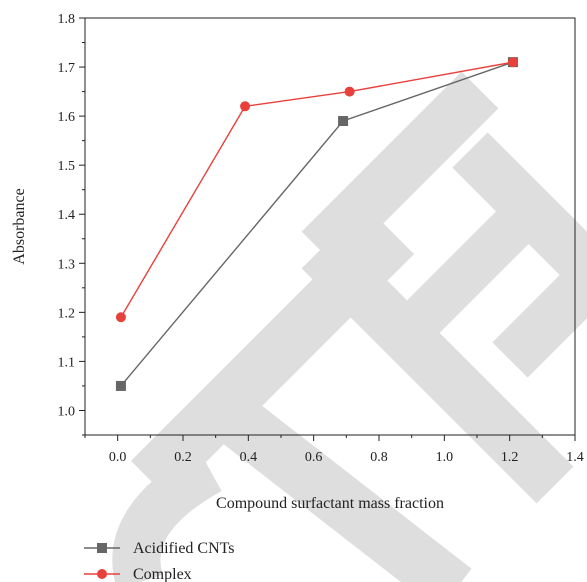 This screenshot has height=582, width=587. Describe the element at coordinates (183, 457) in the screenshot. I see `x-tick-label: 0.2` at that location.